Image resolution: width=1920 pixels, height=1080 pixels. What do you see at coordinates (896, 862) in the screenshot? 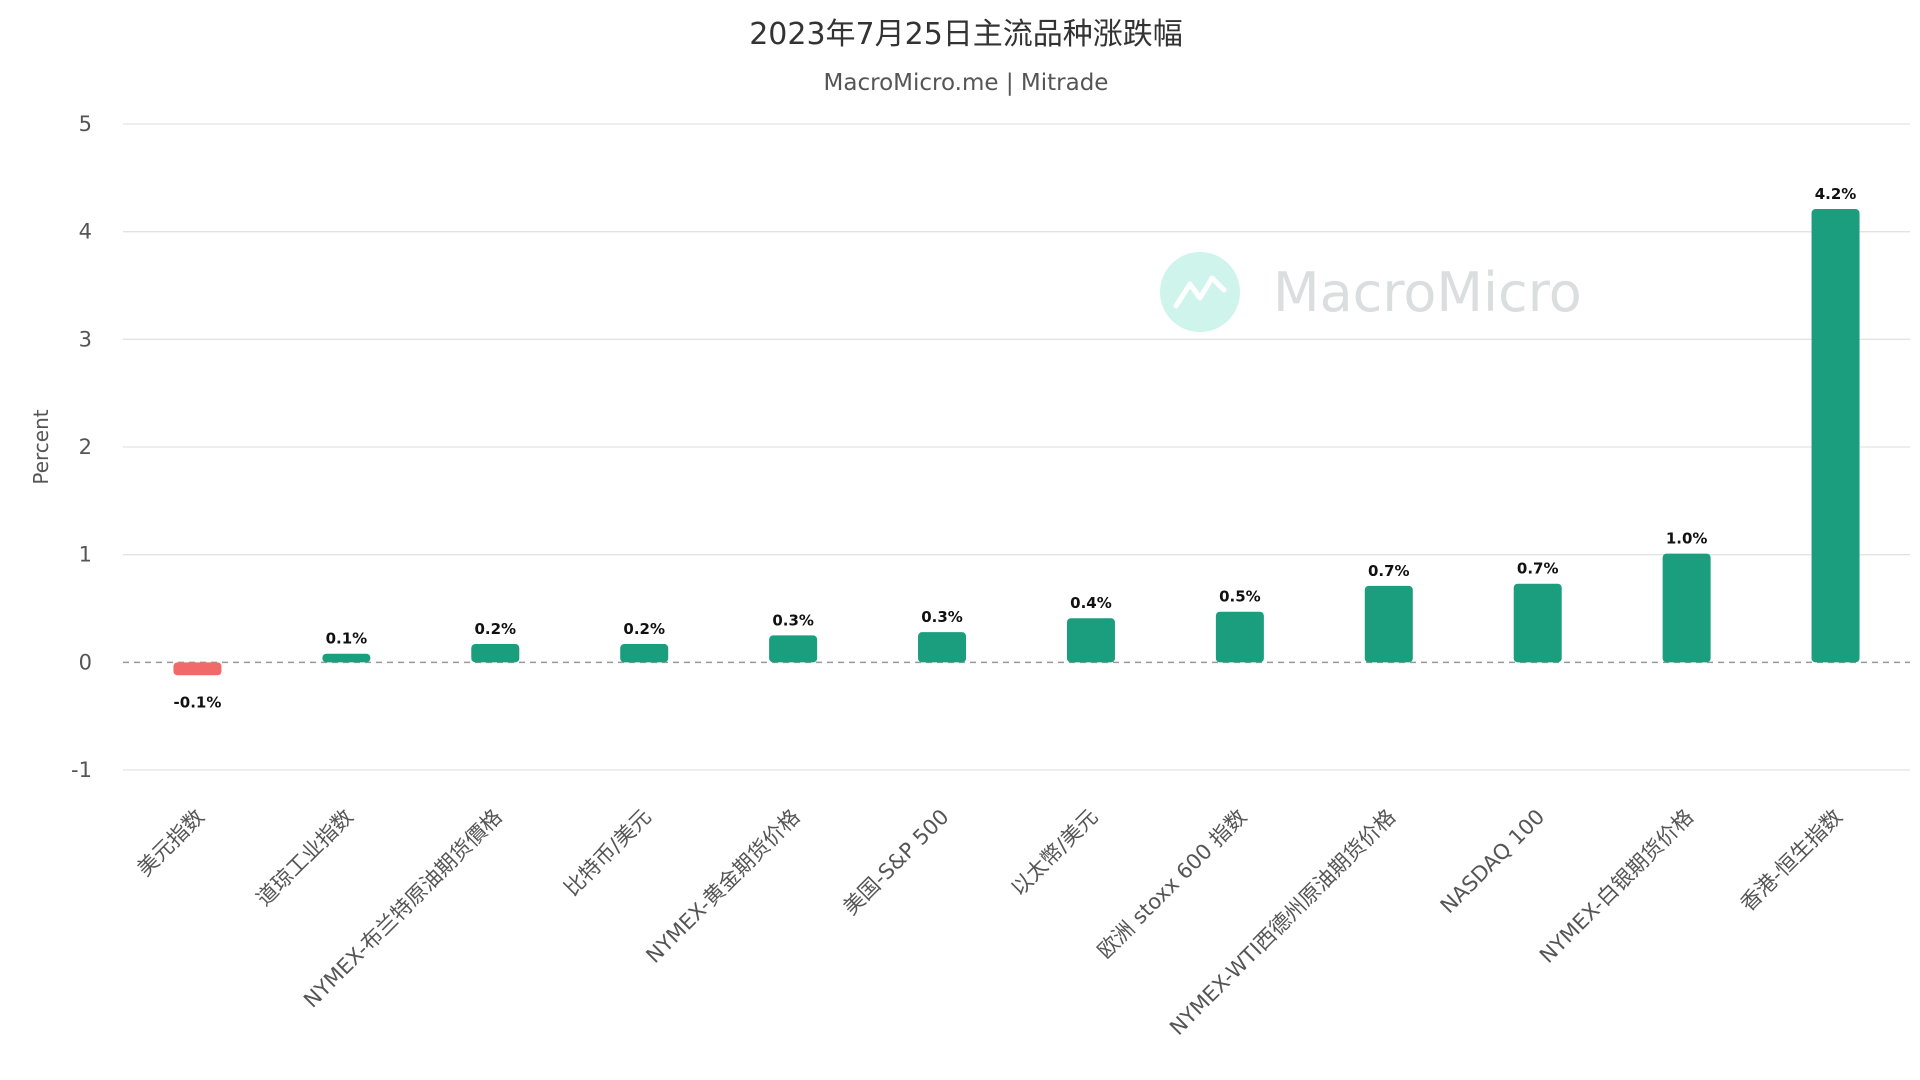
I see `x-tick-label: 美国-S&P 500` at bounding box center [896, 862].